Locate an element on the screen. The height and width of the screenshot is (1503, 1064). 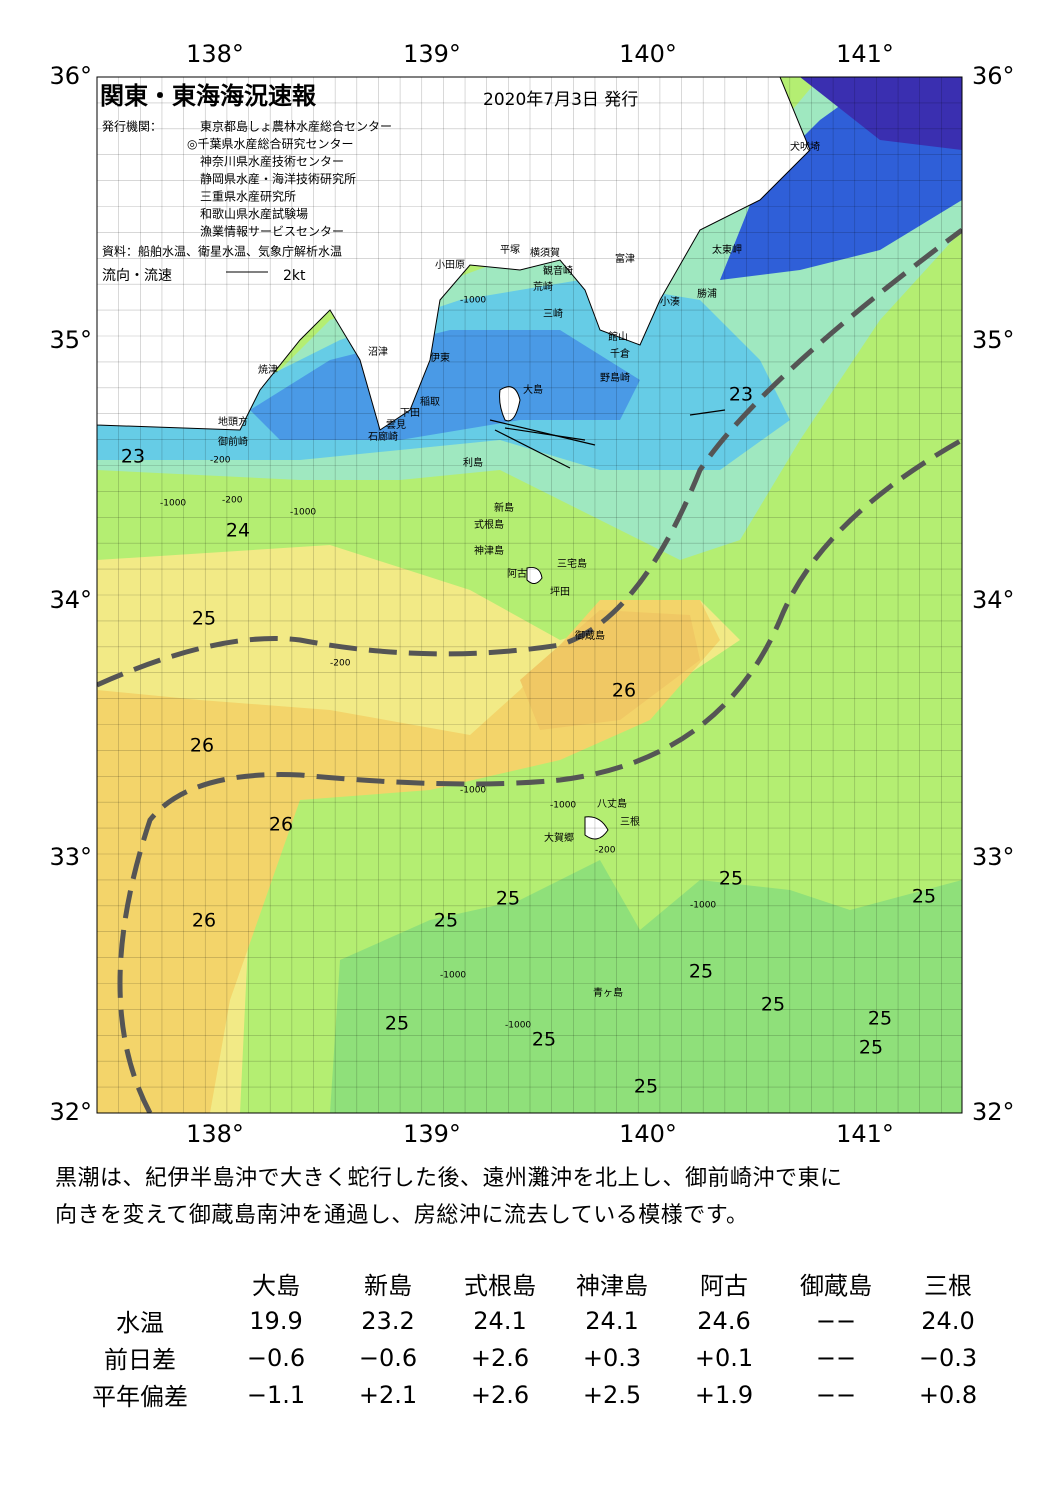
lon-label: 139° is located at coordinates (432, 54).